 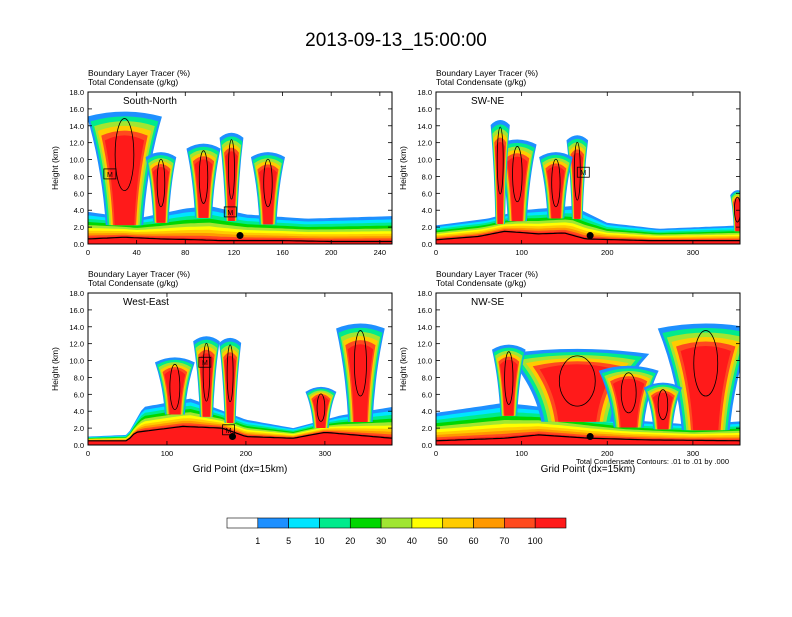 I want to click on tracer-field, so click(x=588, y=384).